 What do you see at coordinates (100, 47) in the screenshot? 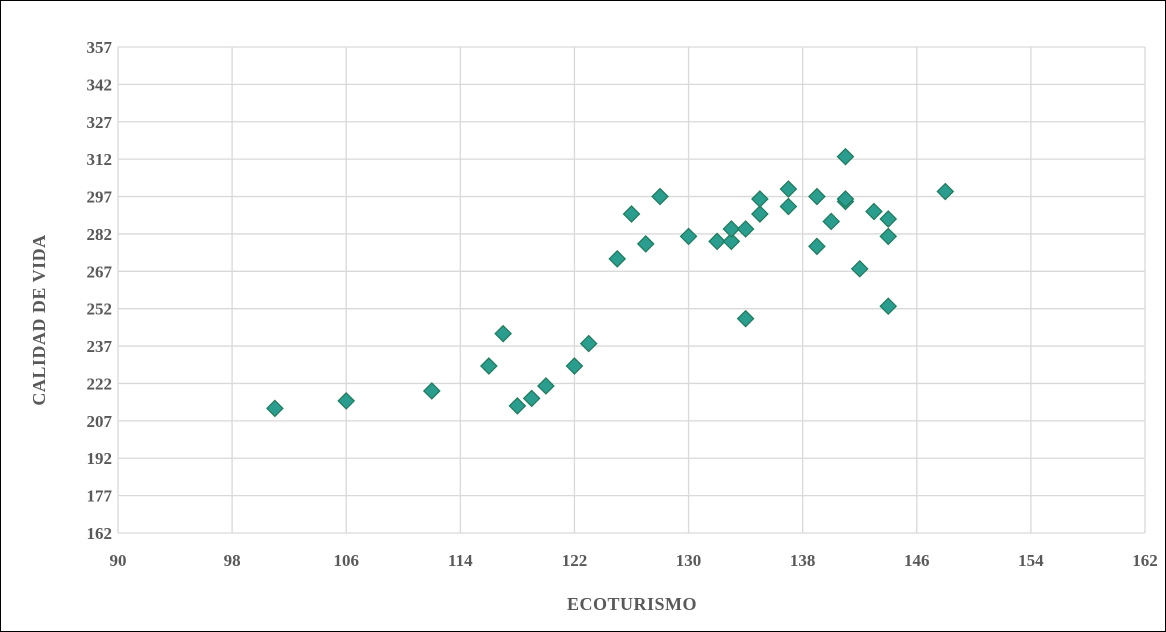
I see `y-tick-label: 357` at bounding box center [100, 47].